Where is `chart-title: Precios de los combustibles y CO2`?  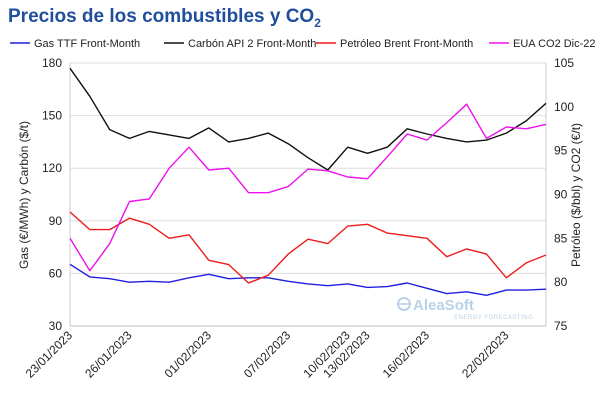
chart-title: Precios de los combustibles y CO2 is located at coordinates (164, 18).